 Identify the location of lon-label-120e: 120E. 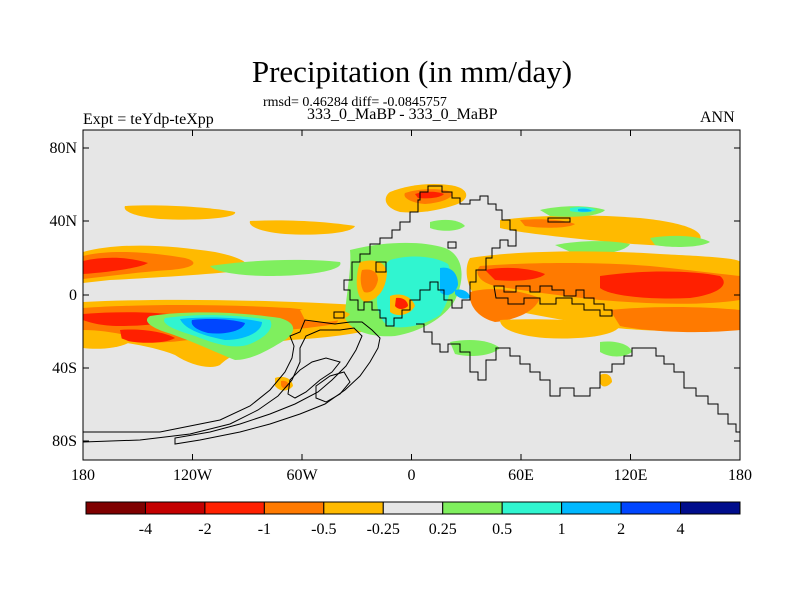
(631, 475).